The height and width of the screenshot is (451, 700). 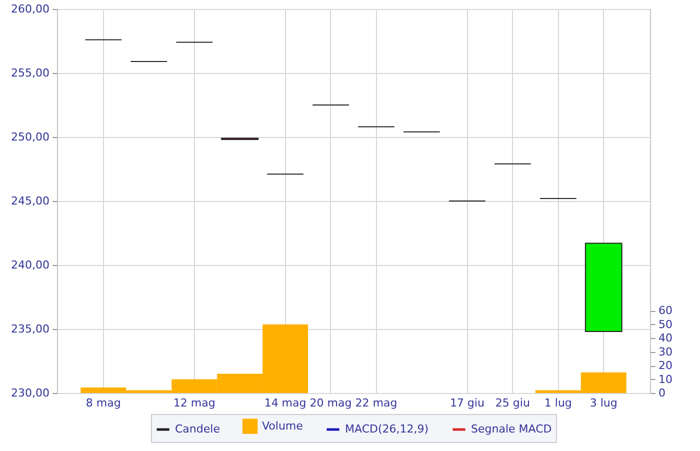 What do you see at coordinates (283, 425) in the screenshot?
I see `legend-label: Volume` at bounding box center [283, 425].